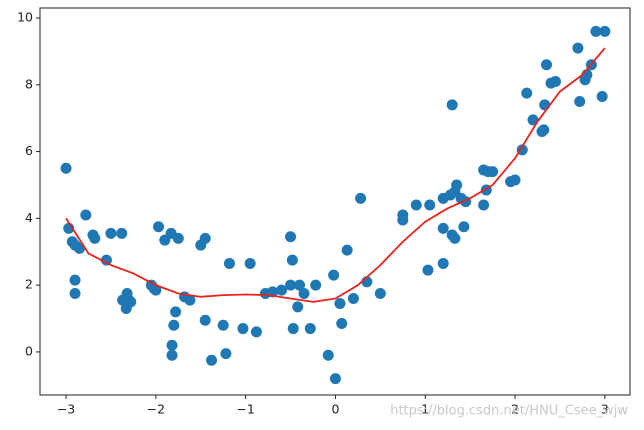 Image resolution: width=644 pixels, height=430 pixels. Describe the element at coordinates (156, 409) in the screenshot. I see `x-tick-label: −2` at that location.